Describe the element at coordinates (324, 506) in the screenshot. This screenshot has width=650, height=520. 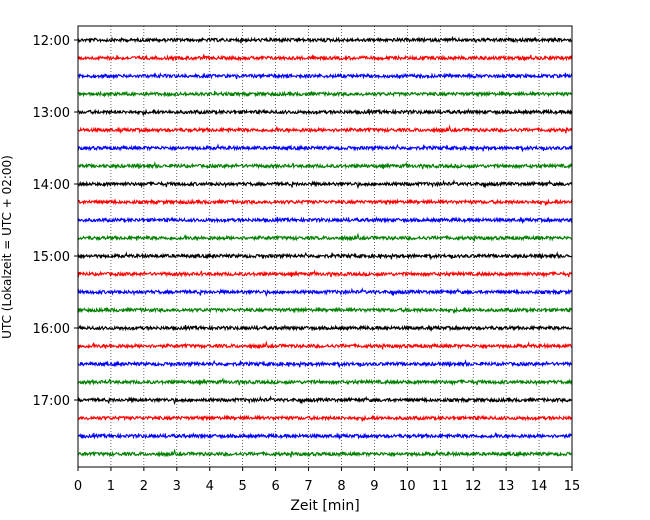
I see `x-axis-label: Zeit [min]` at that location.